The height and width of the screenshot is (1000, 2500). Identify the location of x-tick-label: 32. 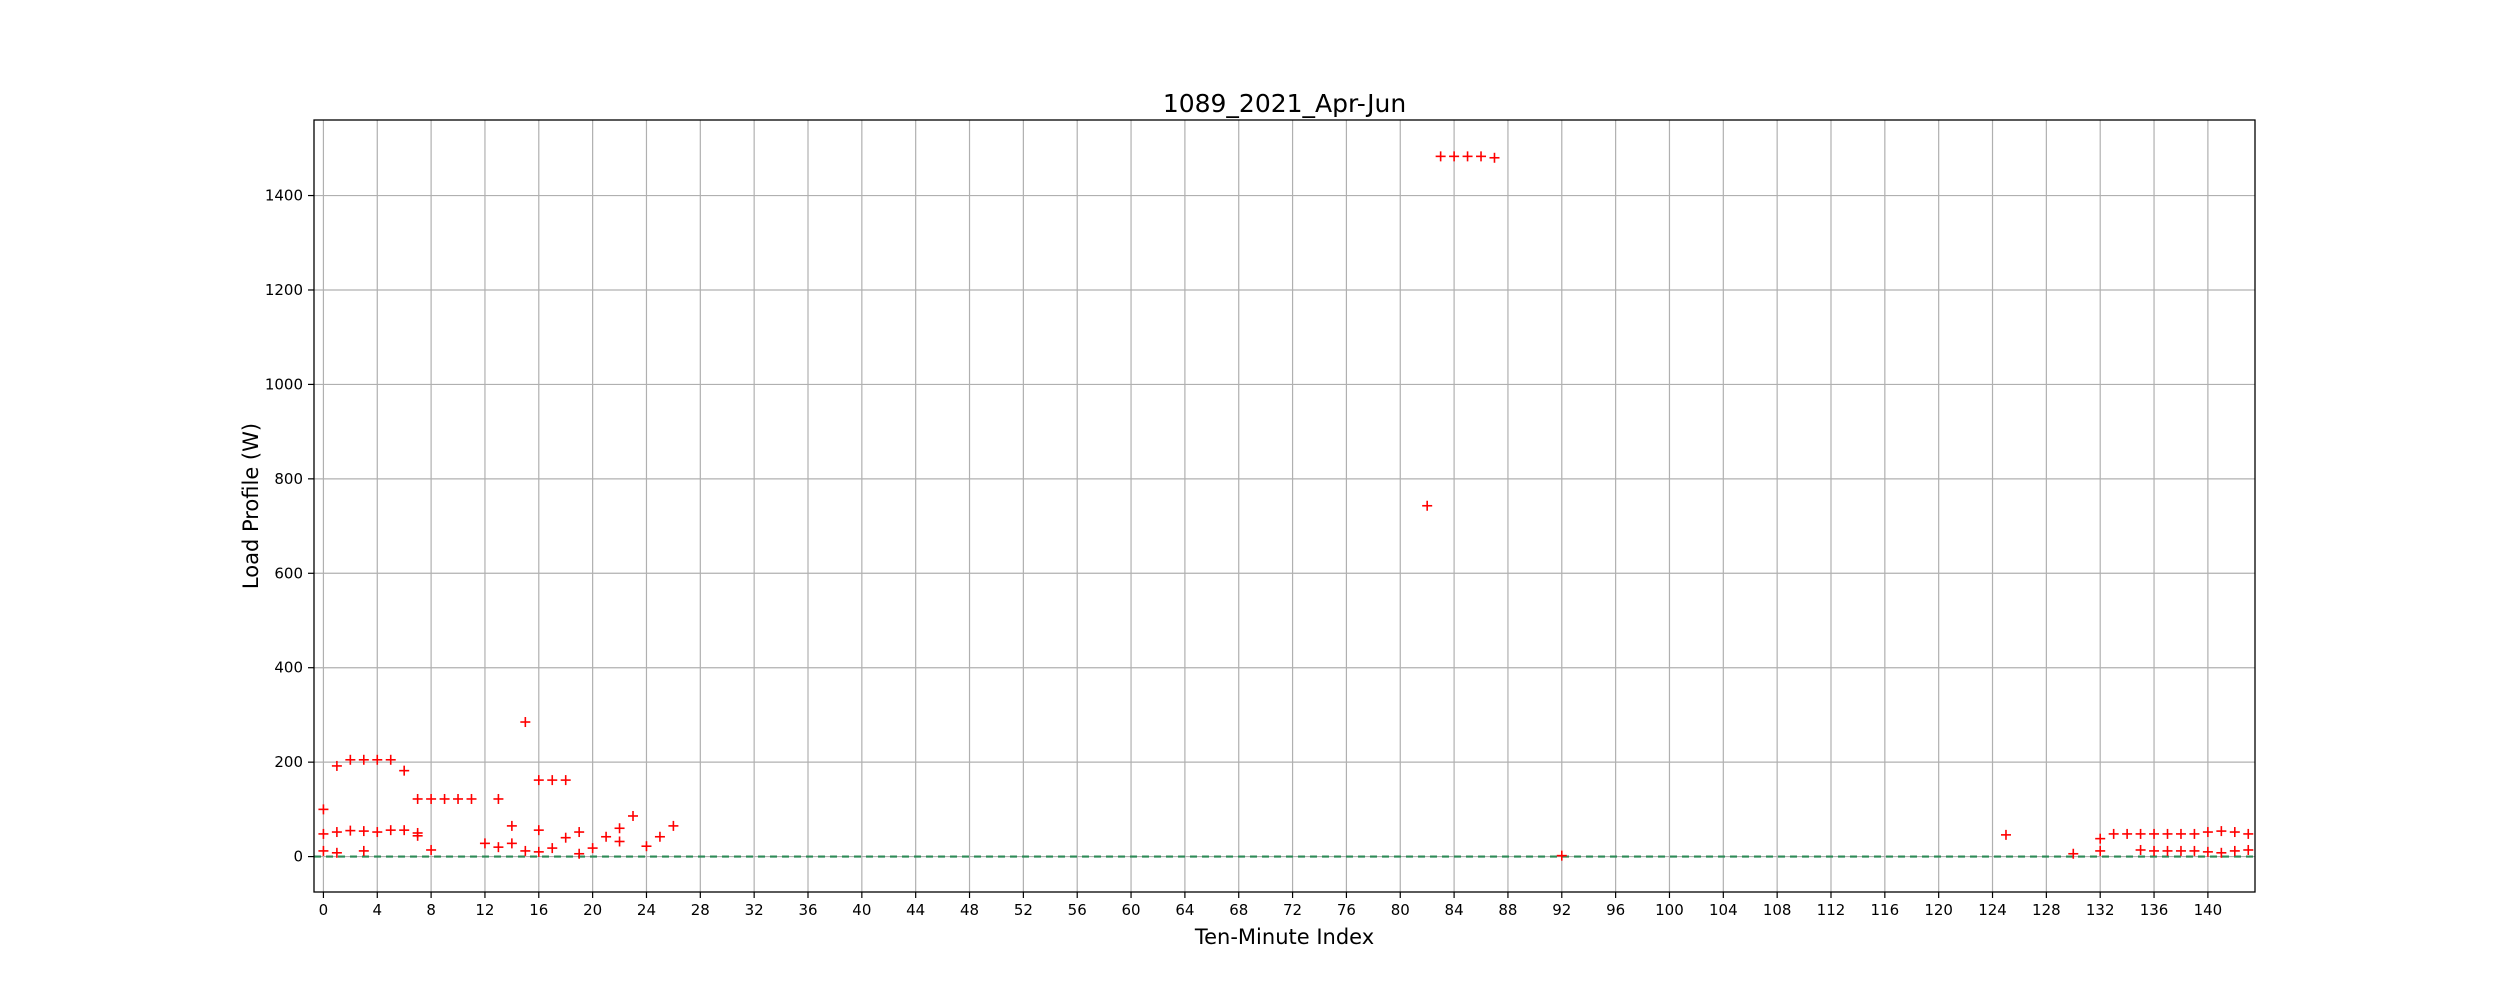
(754, 910).